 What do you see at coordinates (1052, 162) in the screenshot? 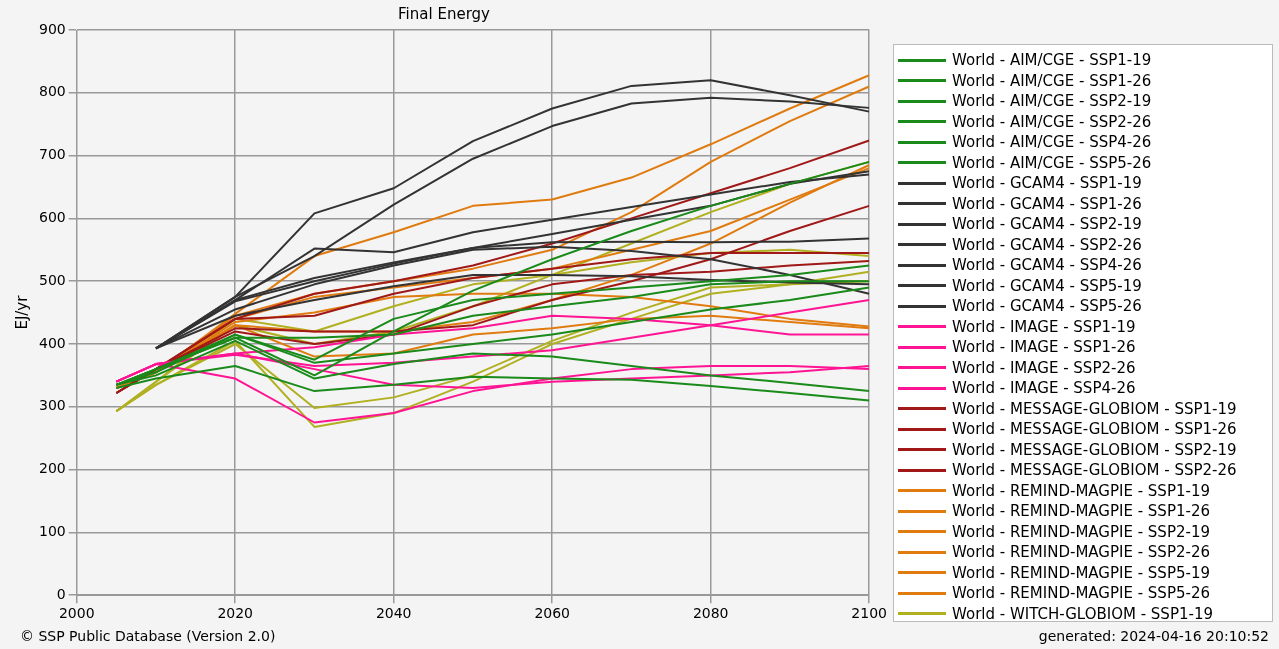
I see `legend-label: World - AIM/CGE - SSP5-26` at bounding box center [1052, 162].